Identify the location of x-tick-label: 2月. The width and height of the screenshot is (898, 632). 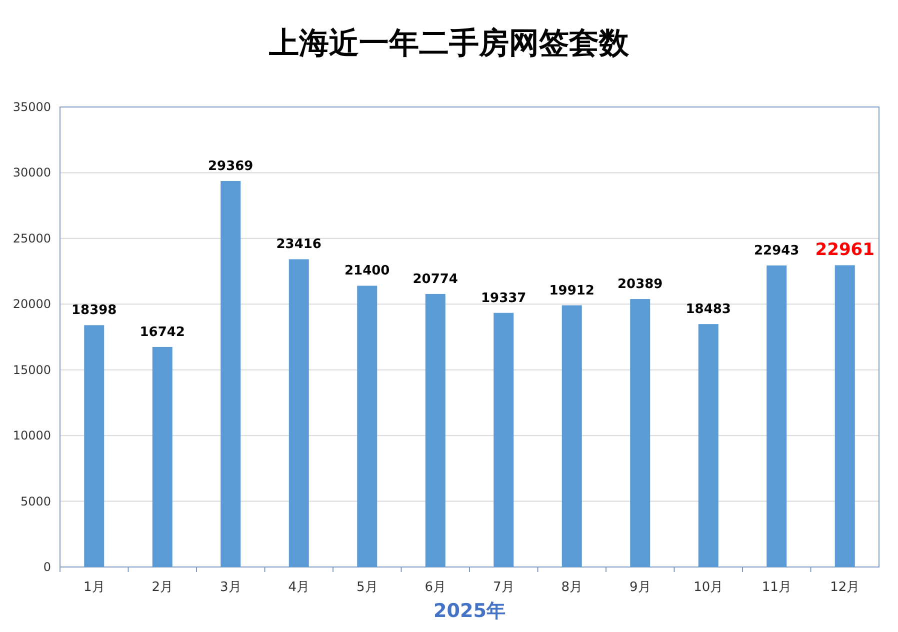
(163, 587).